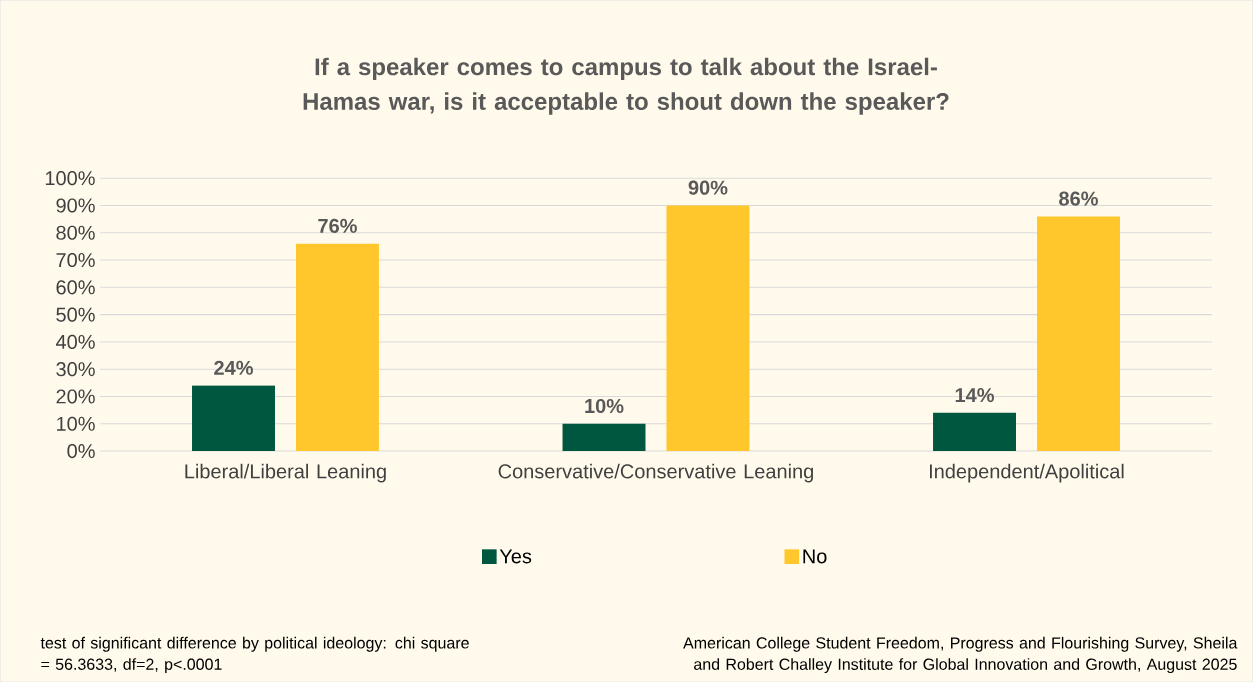  I want to click on y-tick-label: 100%, so click(70, 178).